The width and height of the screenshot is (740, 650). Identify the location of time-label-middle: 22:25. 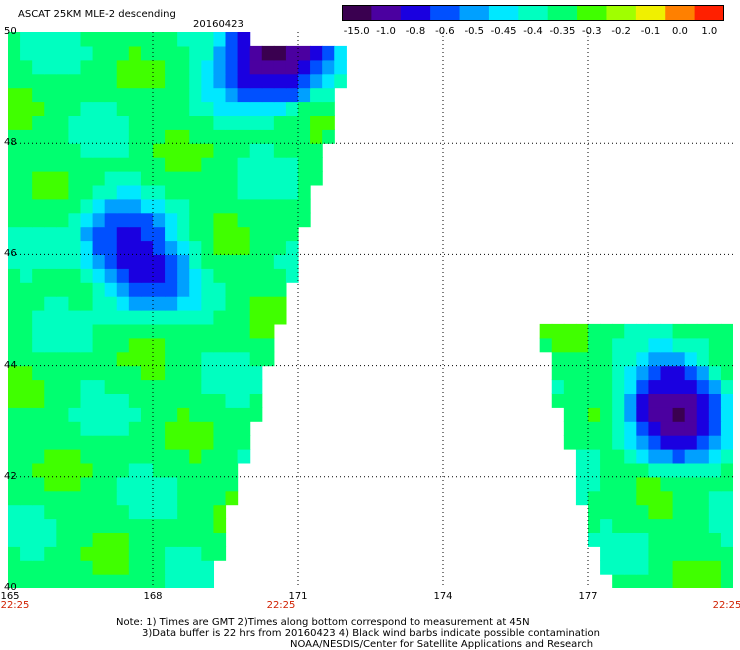
(281, 605).